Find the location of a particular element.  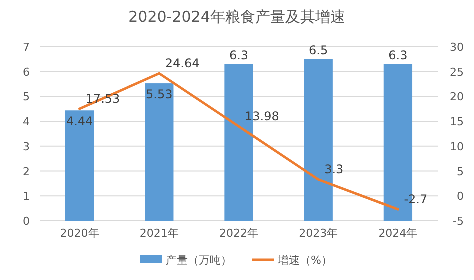

y-tick-label: 2 is located at coordinates (26, 171).